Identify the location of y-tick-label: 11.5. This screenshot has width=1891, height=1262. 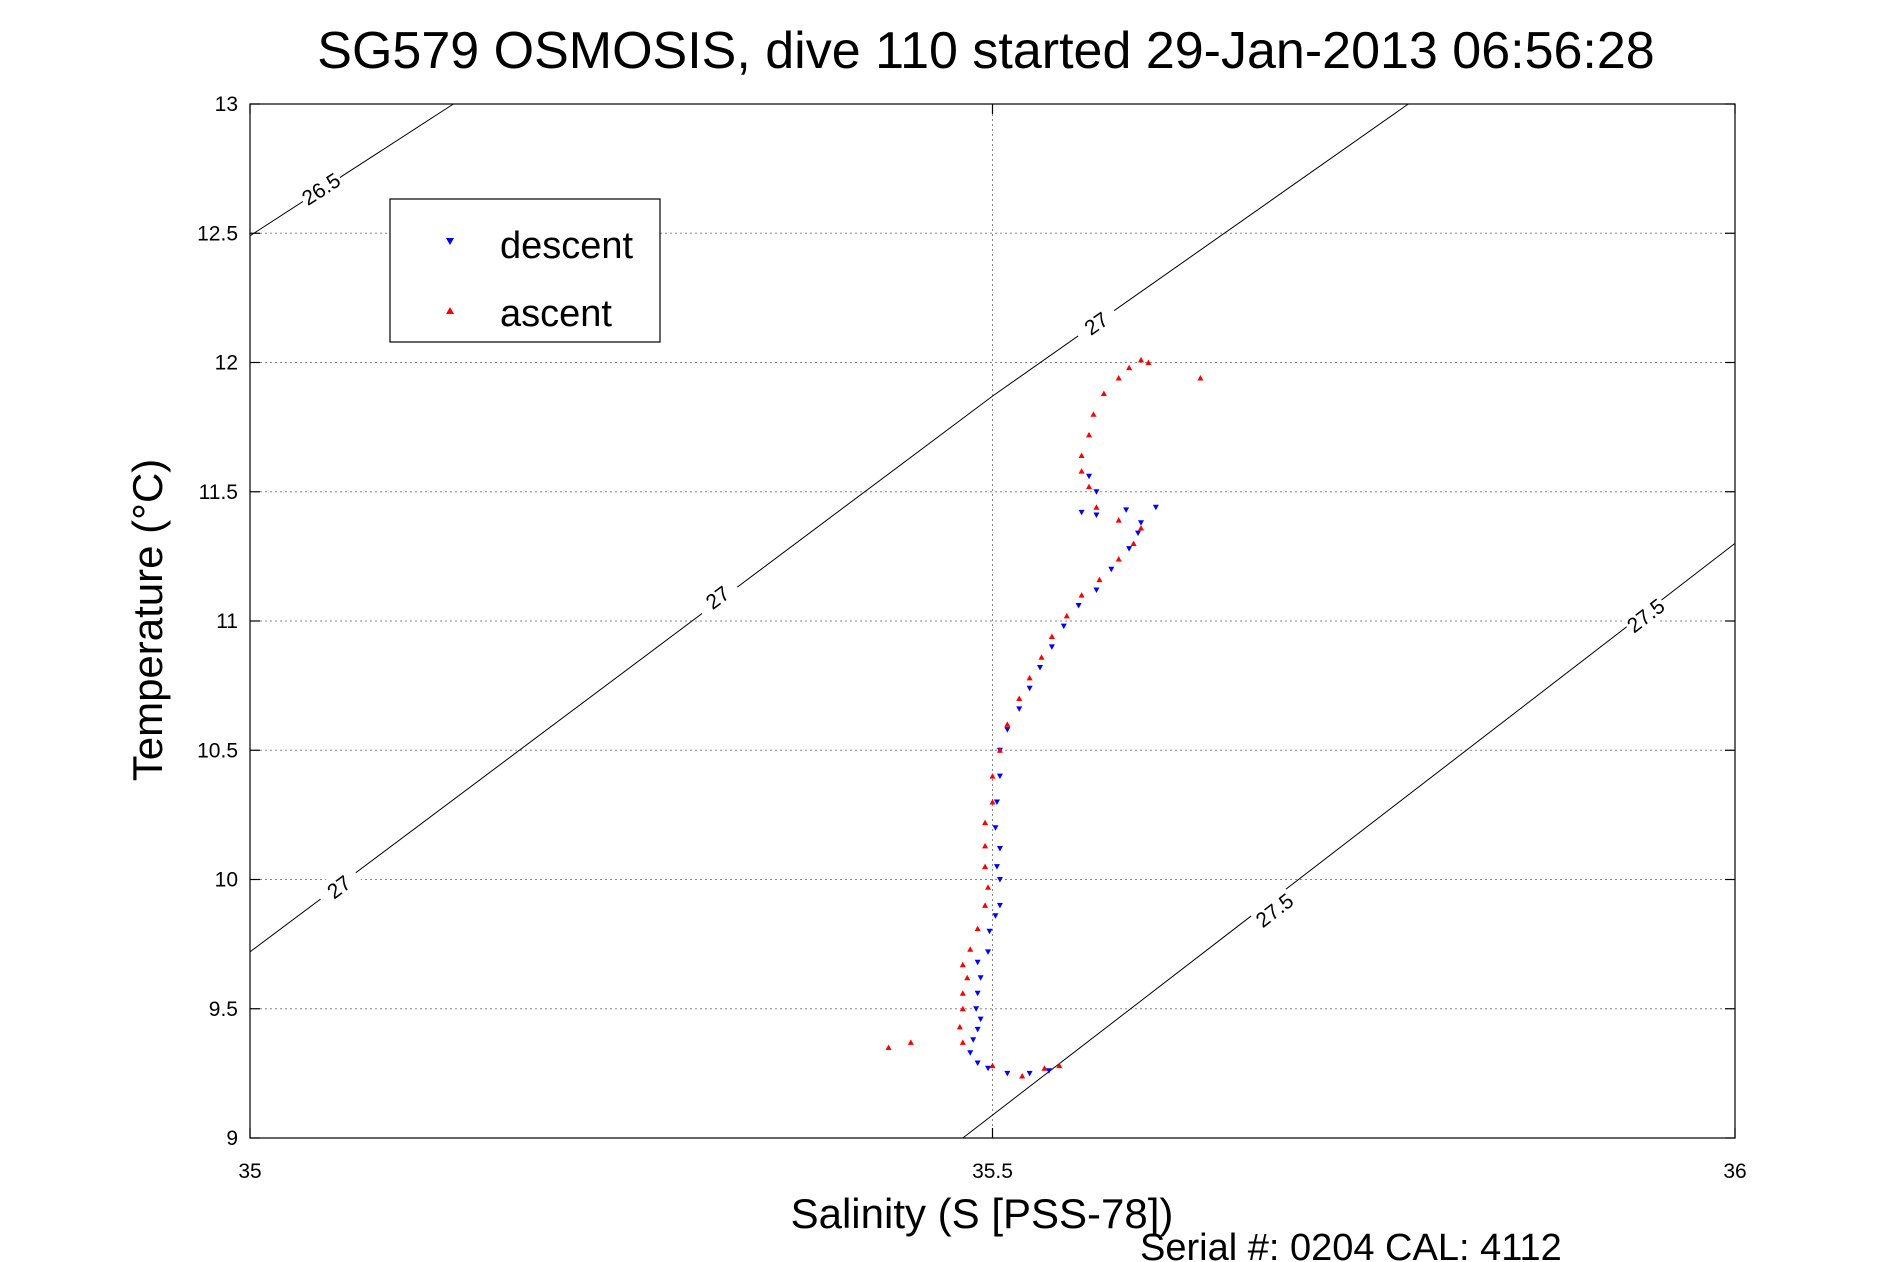
(218, 492).